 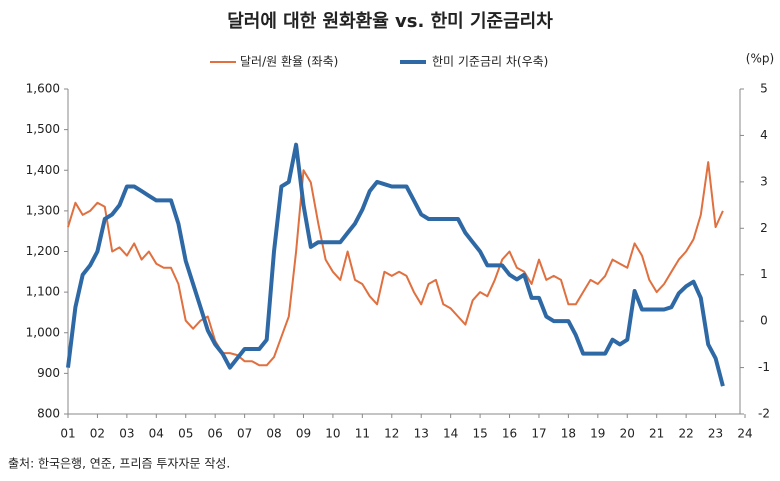 I want to click on legend-label: 한미 기준금리 차(우축), so click(x=490, y=62).